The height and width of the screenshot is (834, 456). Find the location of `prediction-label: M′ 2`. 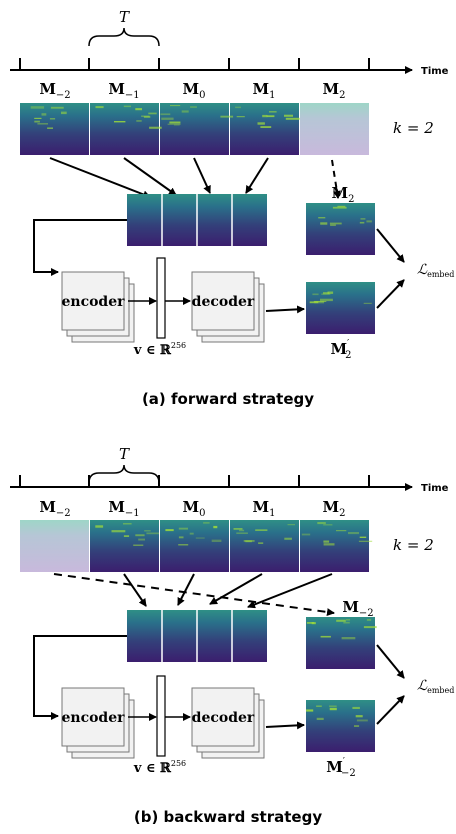

prediction-label: M′ 2 is located at coordinates (340, 350).